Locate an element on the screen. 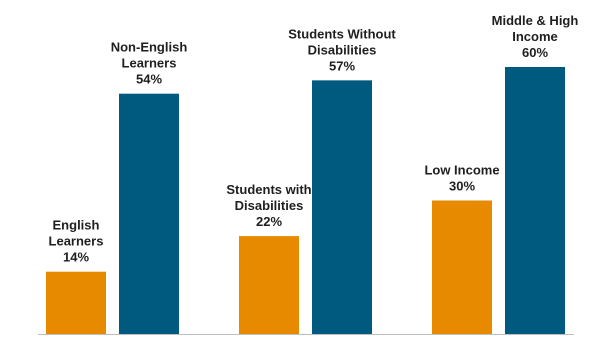  bar-value-label: 14% is located at coordinates (76, 257).